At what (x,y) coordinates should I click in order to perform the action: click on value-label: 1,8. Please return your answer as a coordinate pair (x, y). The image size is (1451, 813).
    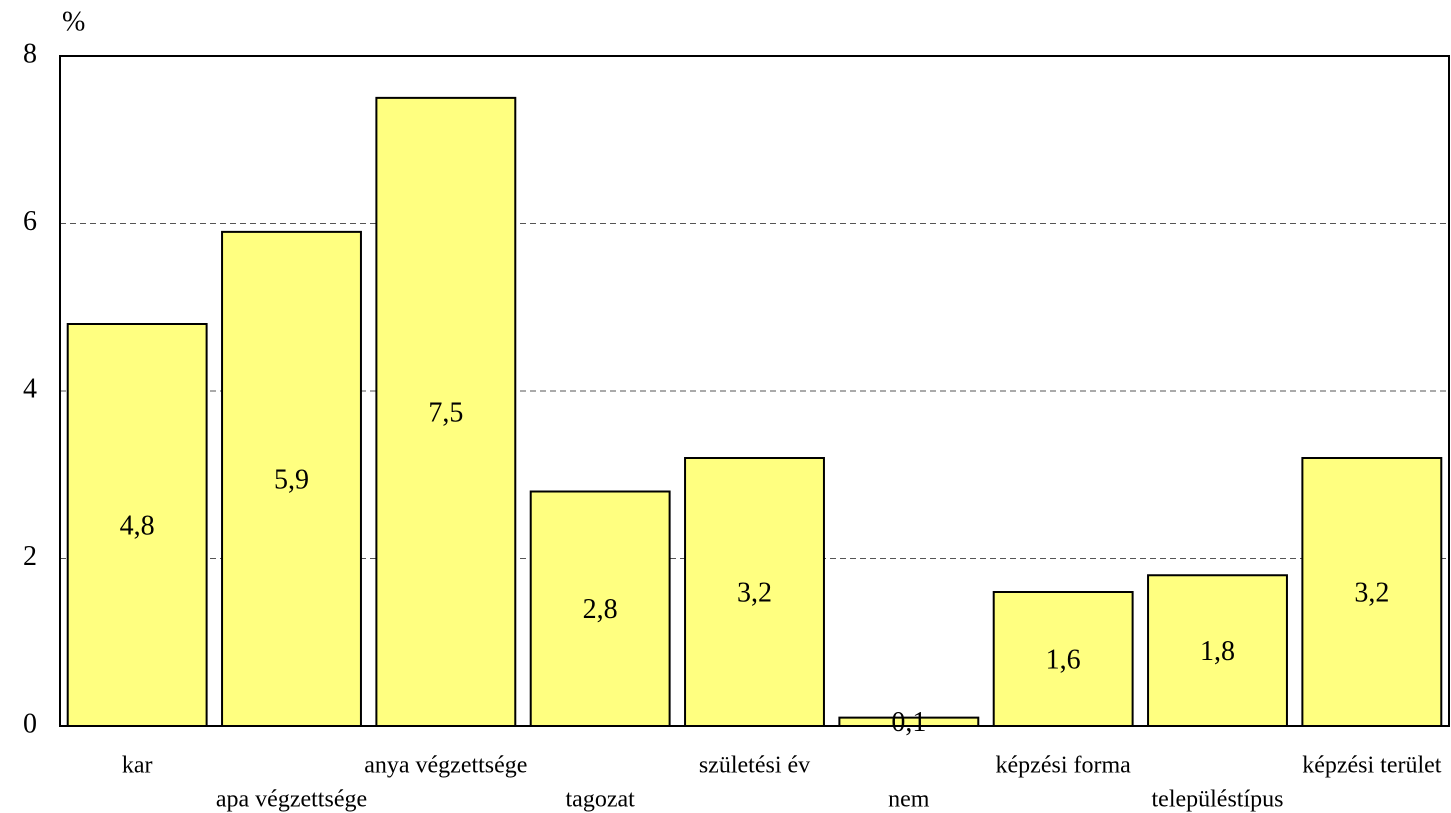
    Looking at the image, I should click on (1217, 651).